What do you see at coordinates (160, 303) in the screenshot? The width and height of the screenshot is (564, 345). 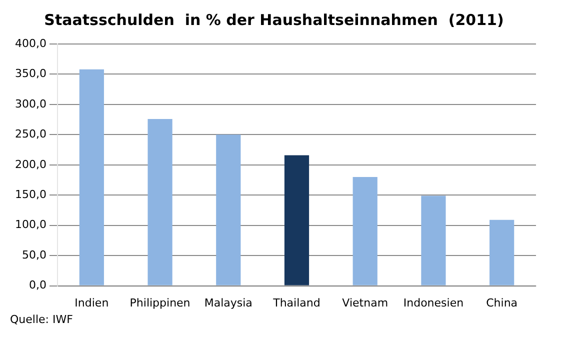 I see `x-tick-label: Philippinen` at bounding box center [160, 303].